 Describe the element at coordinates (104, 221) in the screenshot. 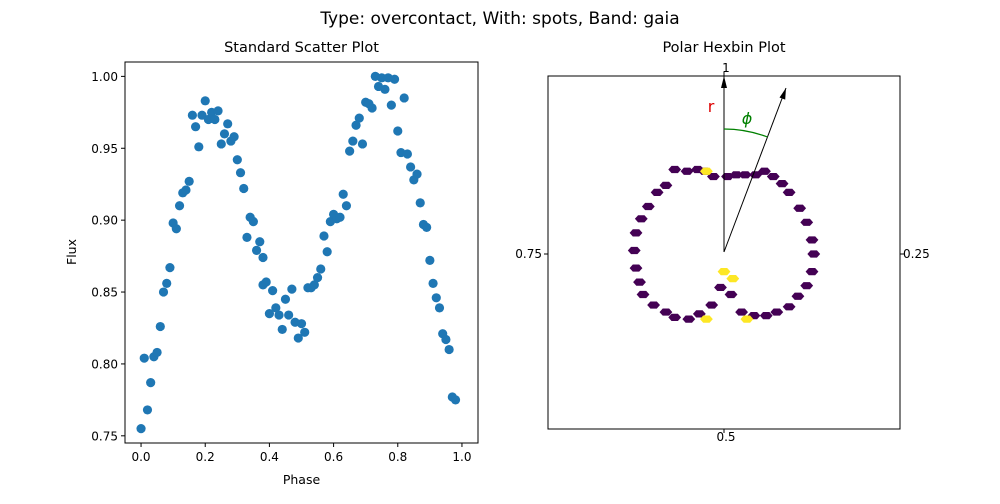

I see `scatter-y-tick-label: 0.90` at that location.